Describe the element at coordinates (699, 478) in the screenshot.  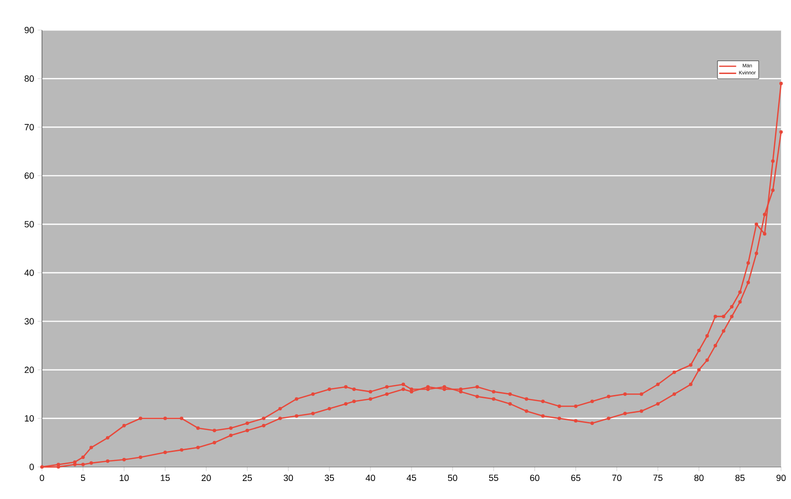
I see `x-tick-label: 80` at that location.